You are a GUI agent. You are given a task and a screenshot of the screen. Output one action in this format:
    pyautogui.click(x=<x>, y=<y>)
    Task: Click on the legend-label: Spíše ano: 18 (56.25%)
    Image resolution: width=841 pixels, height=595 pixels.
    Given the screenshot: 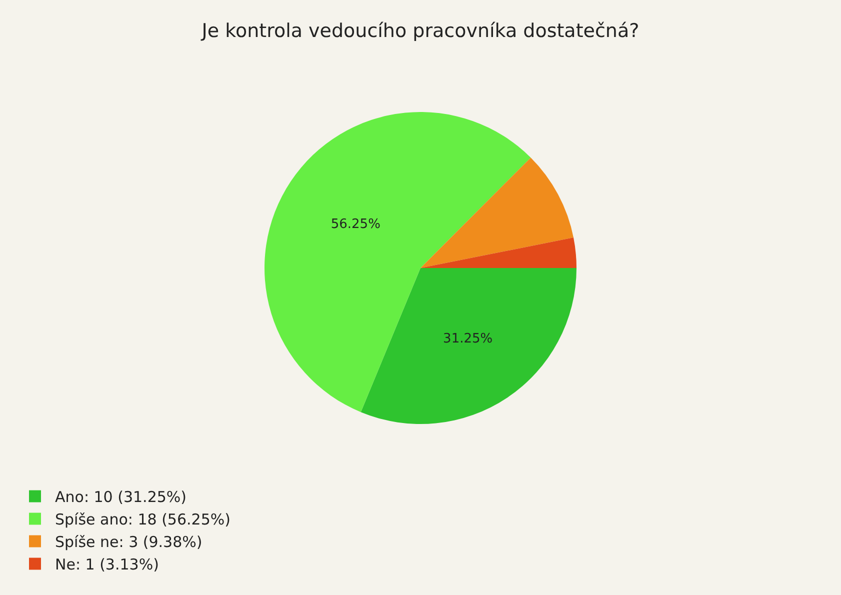 What is the action you would take?
    pyautogui.click(x=142, y=519)
    